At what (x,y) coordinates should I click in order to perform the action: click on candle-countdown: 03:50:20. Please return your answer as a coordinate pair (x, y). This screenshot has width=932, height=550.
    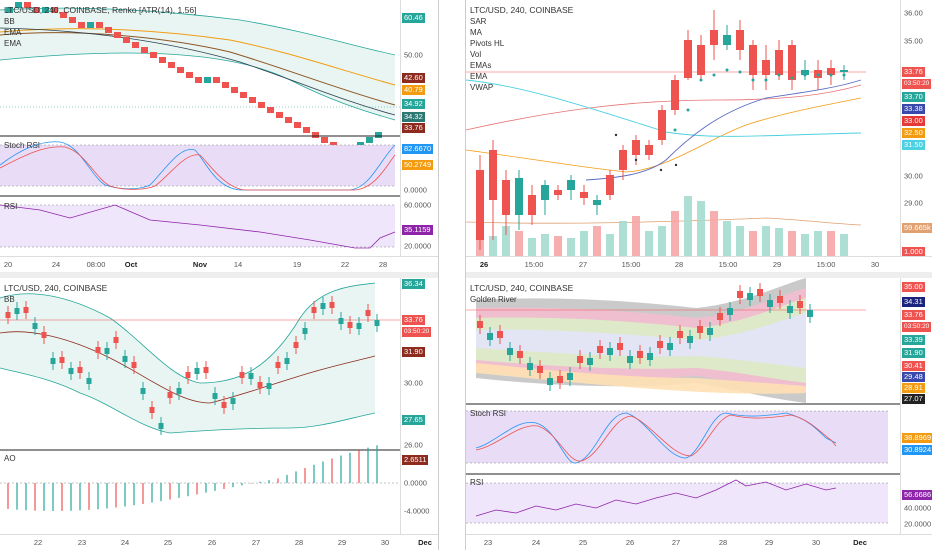
    Looking at the image, I should click on (917, 327).